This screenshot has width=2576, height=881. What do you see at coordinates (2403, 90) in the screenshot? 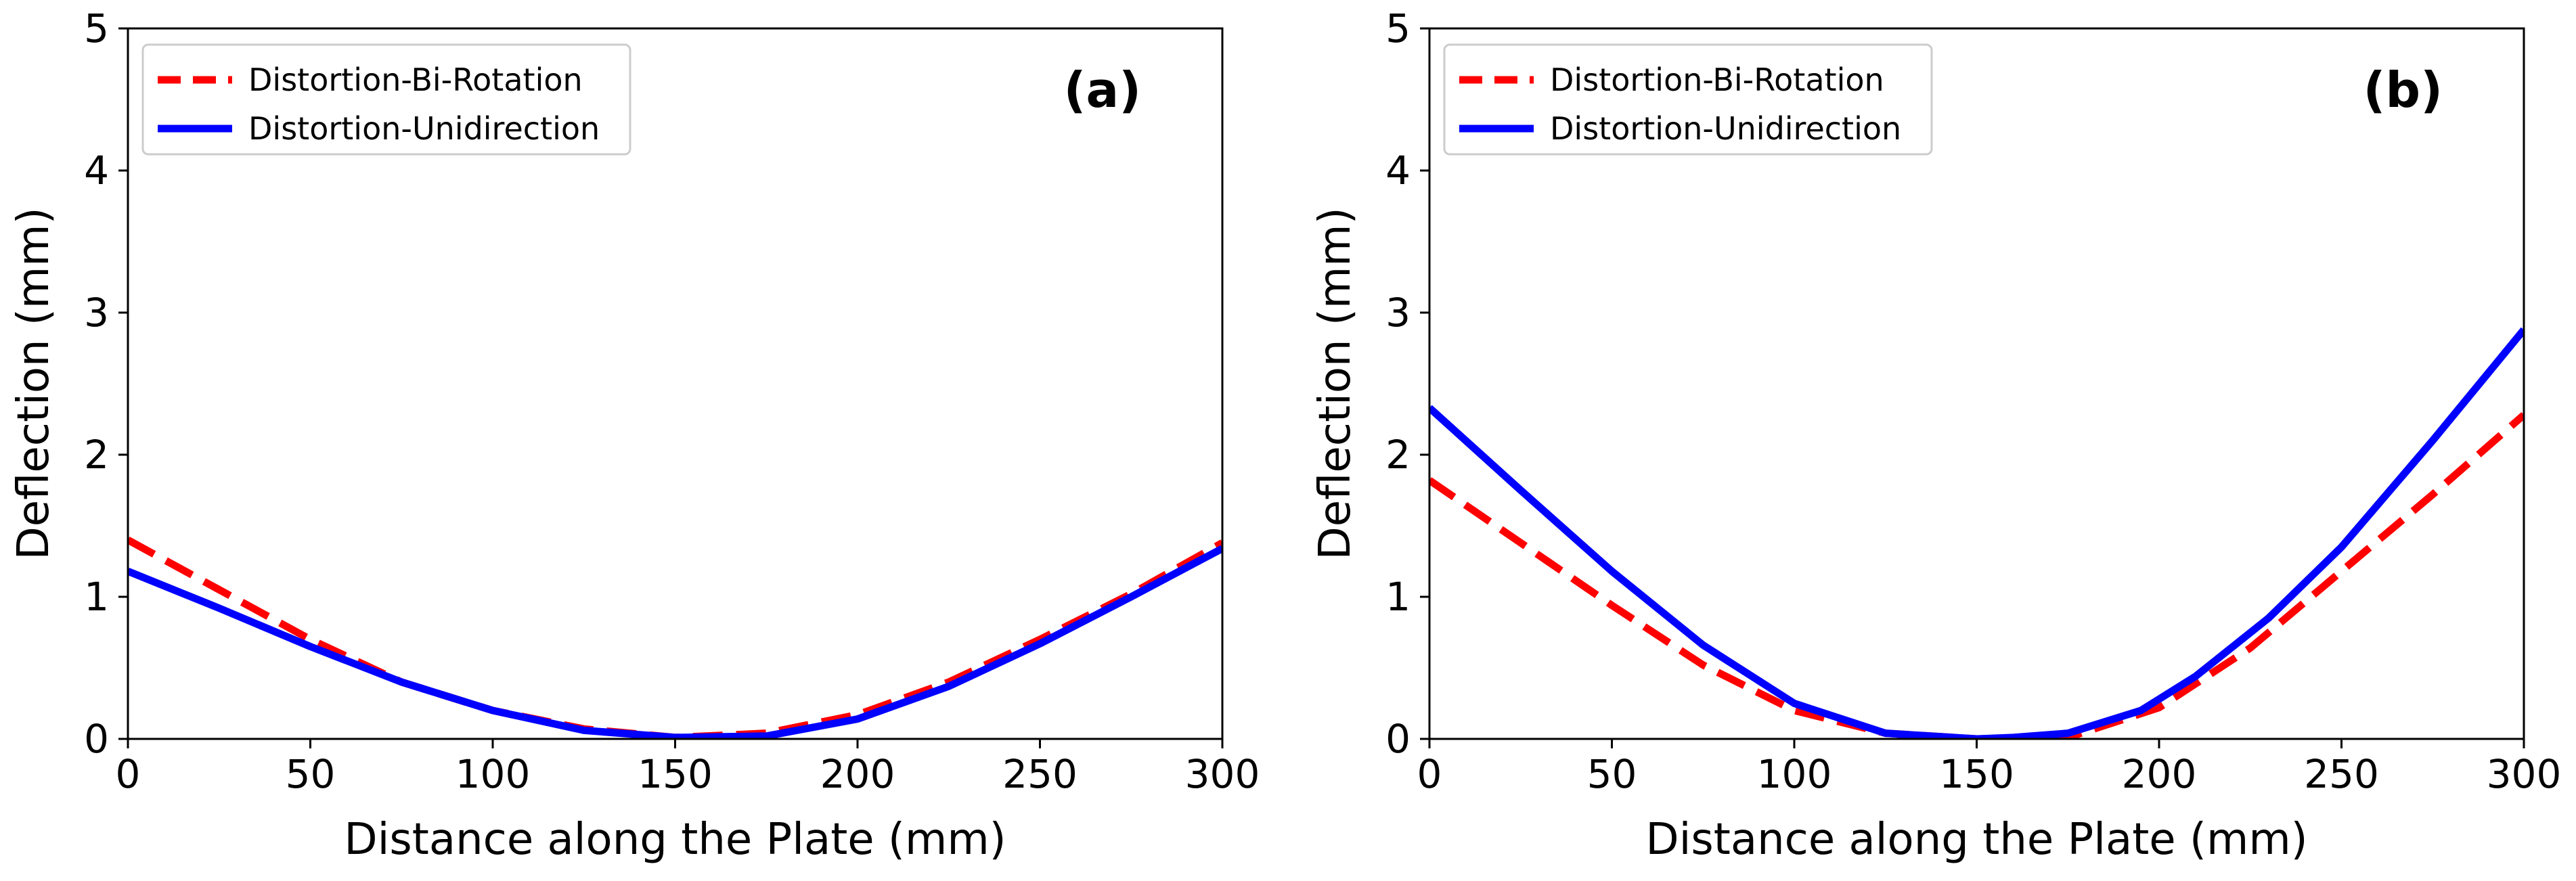
I see `panel-label: (b)` at bounding box center [2403, 90].